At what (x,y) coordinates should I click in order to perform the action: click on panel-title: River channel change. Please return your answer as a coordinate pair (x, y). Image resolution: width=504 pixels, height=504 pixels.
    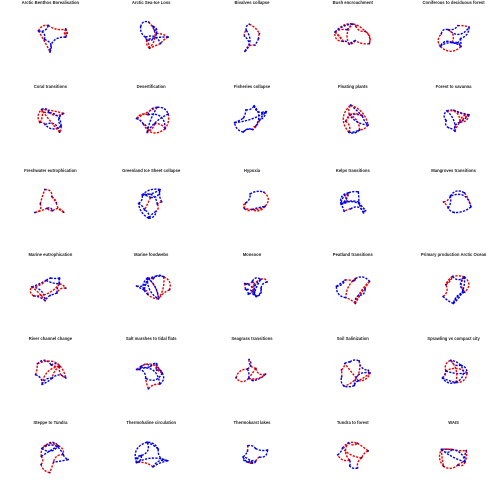
    Looking at the image, I should click on (50, 338).